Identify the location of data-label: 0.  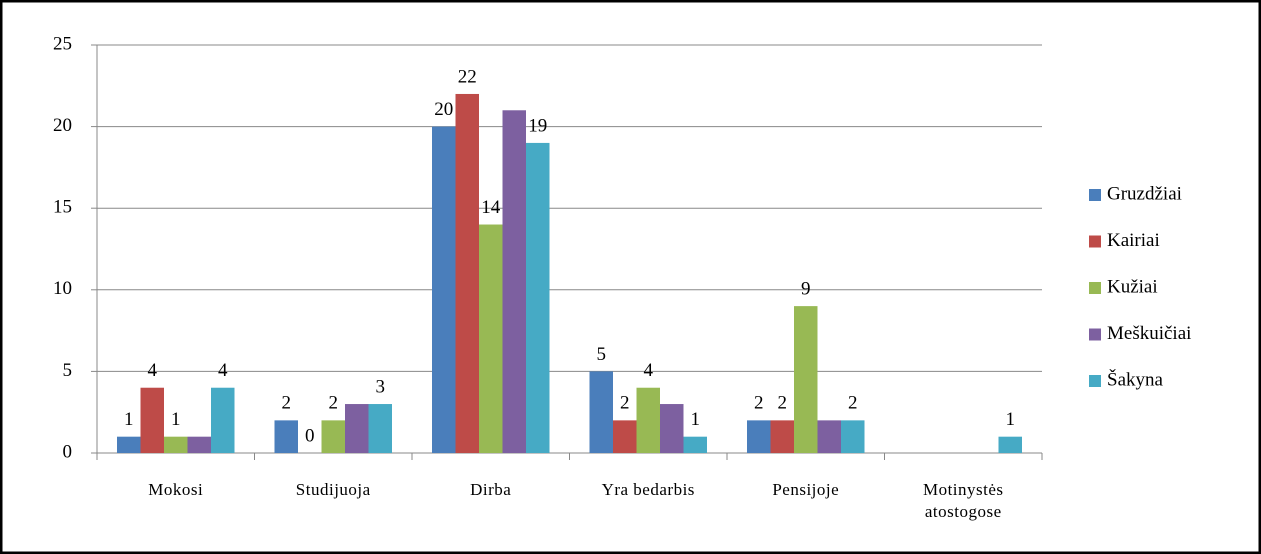
(310, 435).